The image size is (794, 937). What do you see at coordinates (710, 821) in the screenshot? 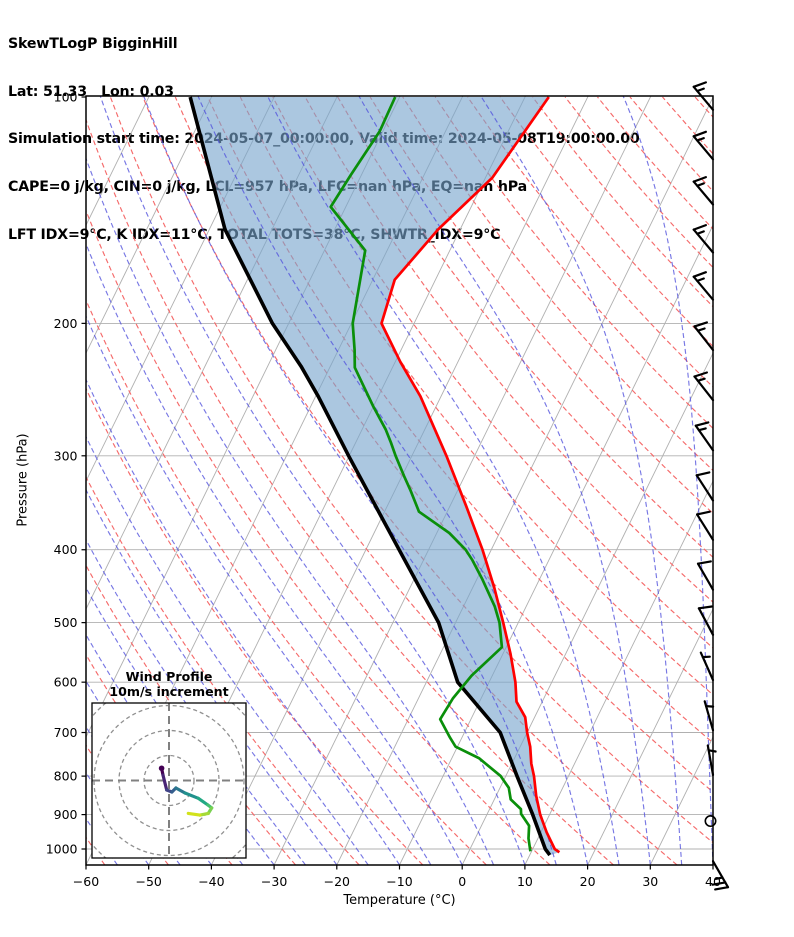
I see `calm-wind-circle` at bounding box center [710, 821].